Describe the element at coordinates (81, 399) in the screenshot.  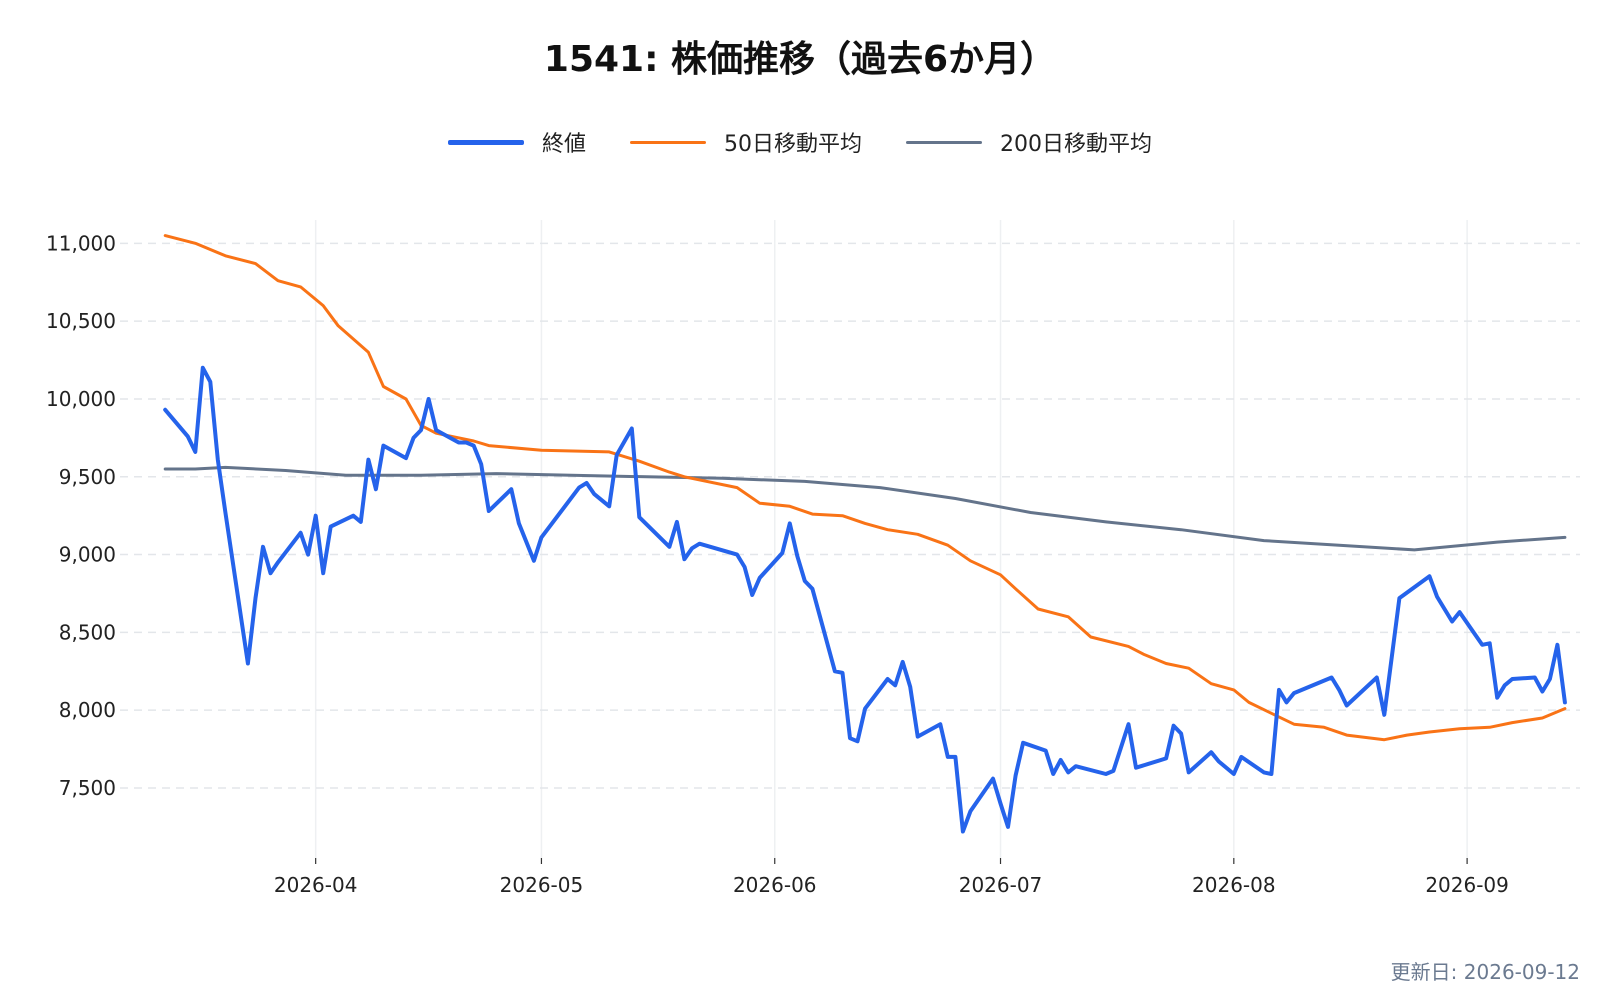
I see `y-tick-label: 10,000` at that location.